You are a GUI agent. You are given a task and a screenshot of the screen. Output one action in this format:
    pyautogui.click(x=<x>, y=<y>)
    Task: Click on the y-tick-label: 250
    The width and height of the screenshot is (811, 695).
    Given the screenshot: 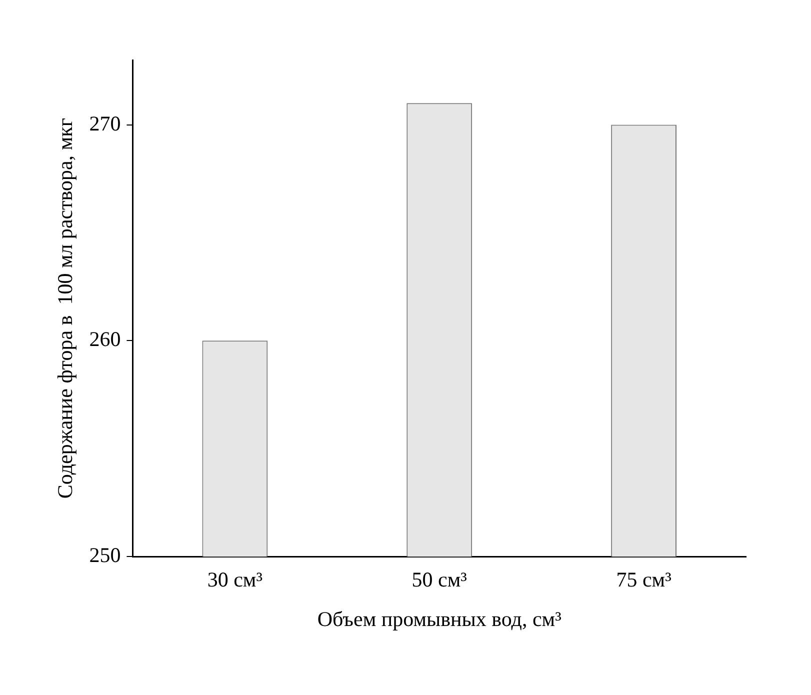 What is the action you would take?
    pyautogui.click(x=105, y=555)
    